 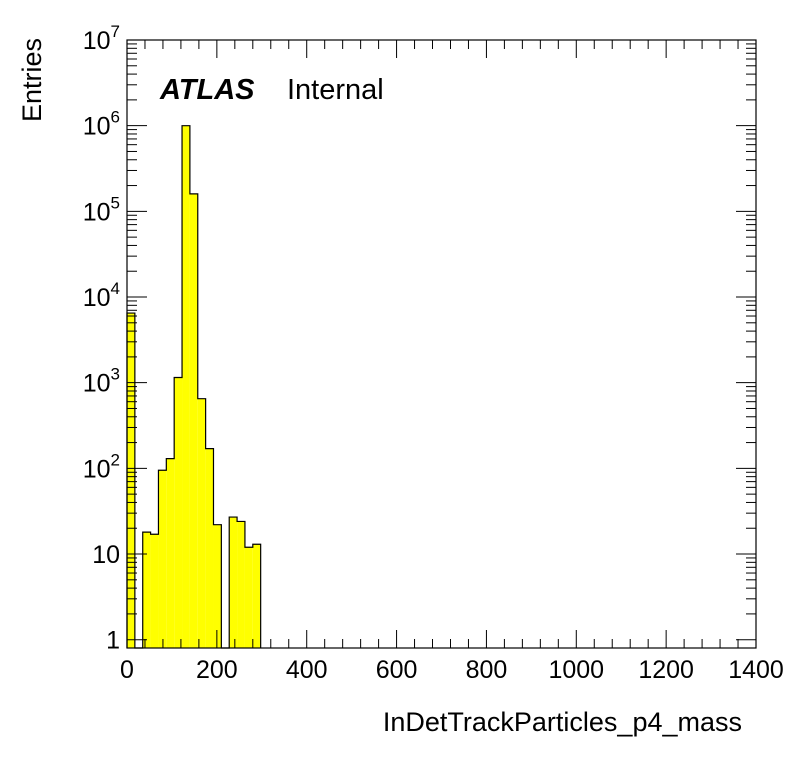 I want to click on x-tick-label: 200, so click(x=217, y=670).